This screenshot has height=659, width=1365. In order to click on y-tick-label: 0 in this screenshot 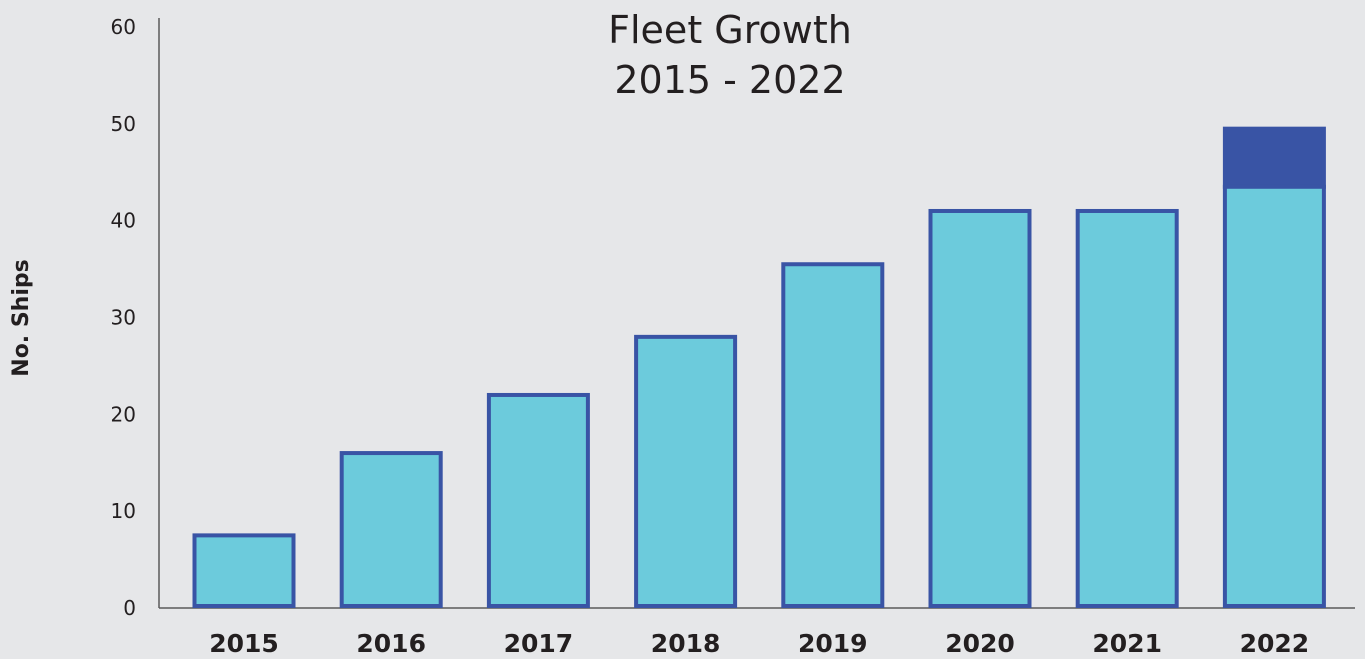, I will do `click(129, 608)`.